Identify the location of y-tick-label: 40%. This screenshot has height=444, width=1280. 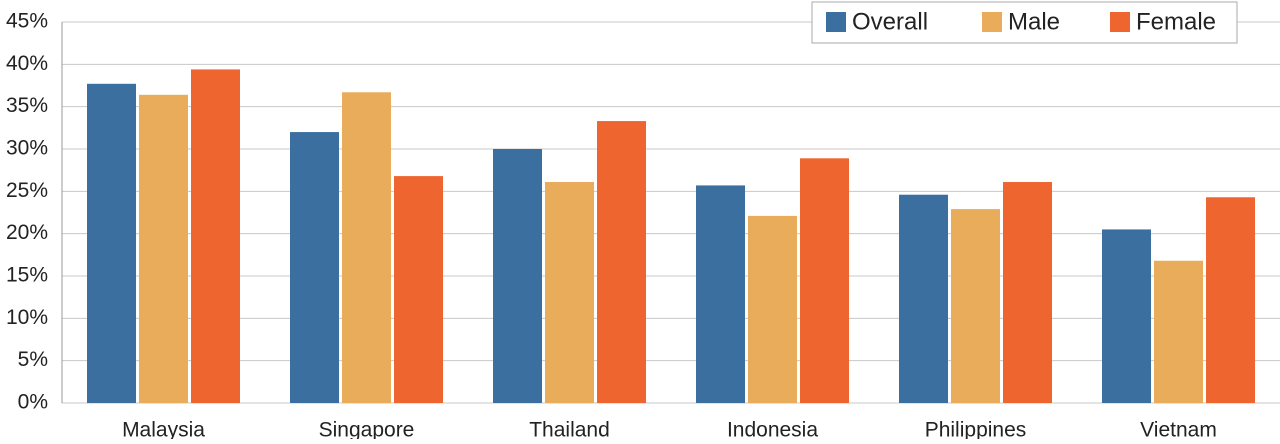
(27, 63).